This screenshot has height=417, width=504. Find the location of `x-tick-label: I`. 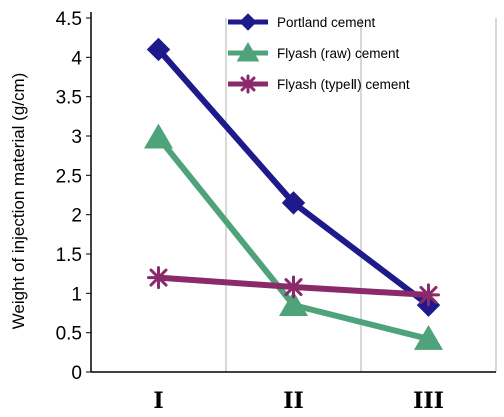

x-tick-label: I is located at coordinates (158, 401).